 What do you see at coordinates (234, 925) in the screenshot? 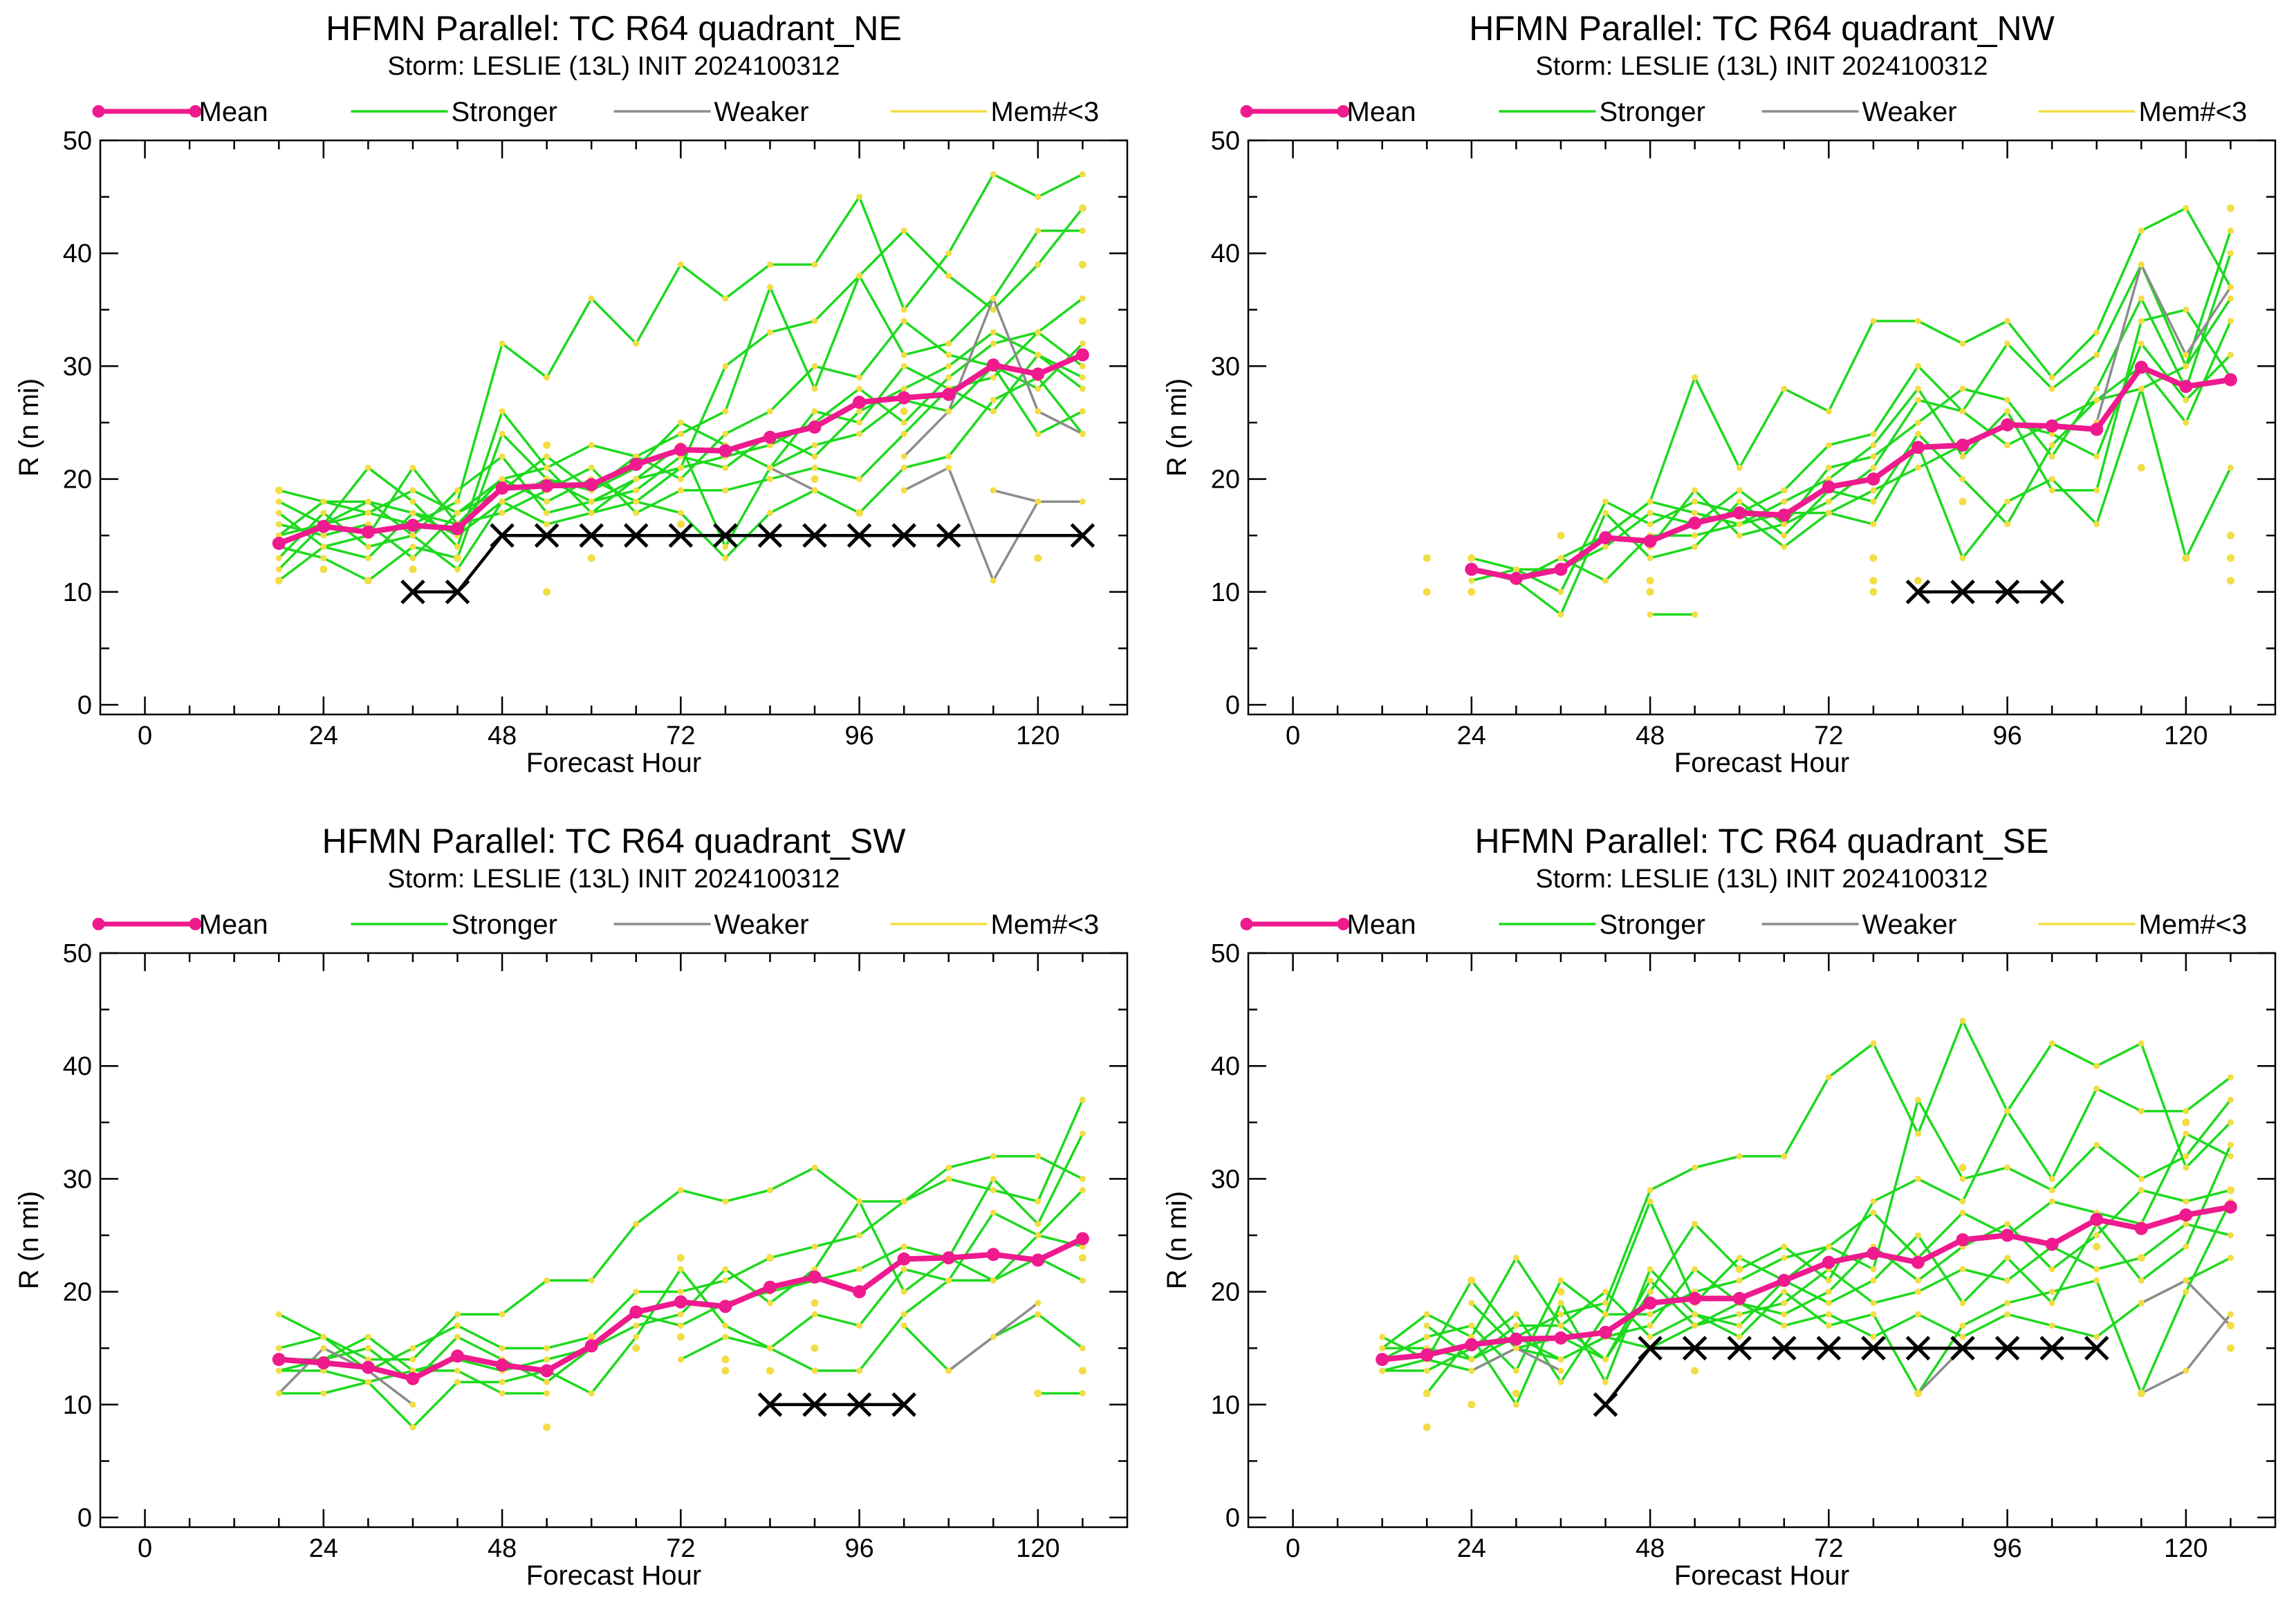
I see `legend-mean-label: Mean` at bounding box center [234, 925].